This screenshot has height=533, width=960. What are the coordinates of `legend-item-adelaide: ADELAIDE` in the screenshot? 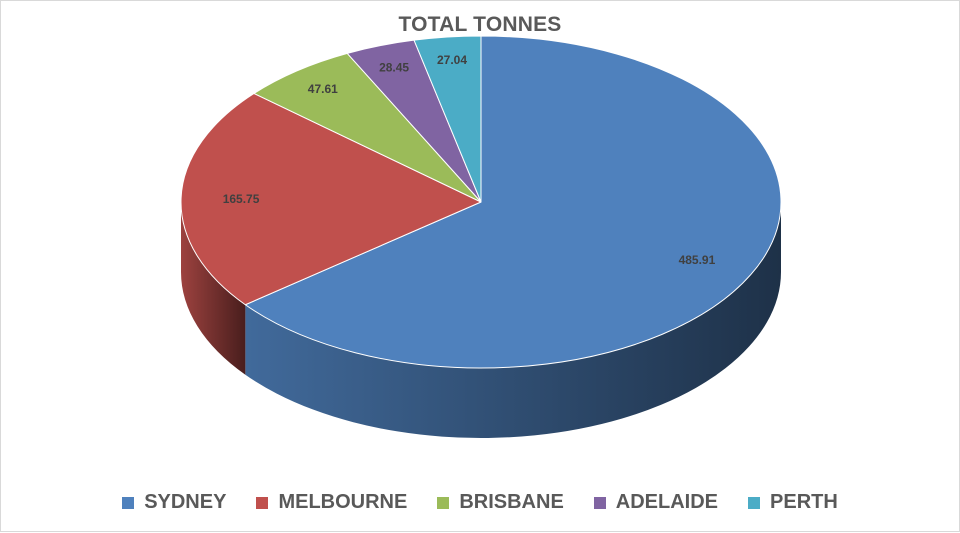 It's located at (656, 502).